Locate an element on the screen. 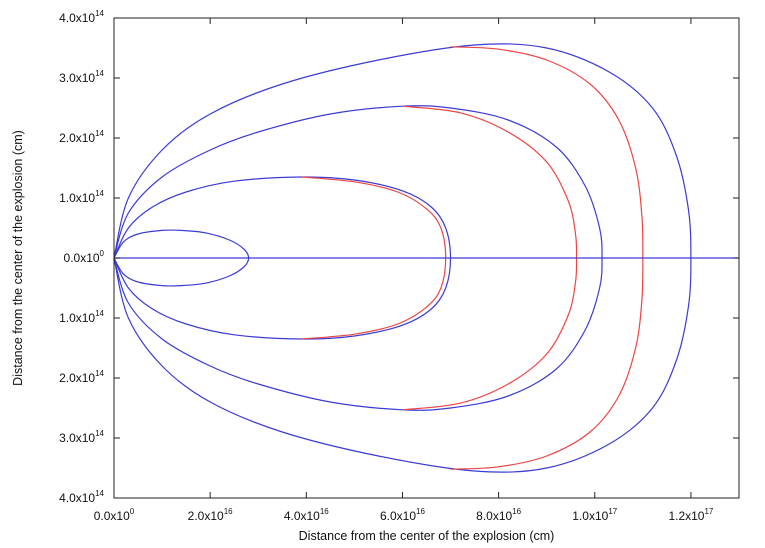  y-tick-label: 0.0x100 is located at coordinates (84, 257).